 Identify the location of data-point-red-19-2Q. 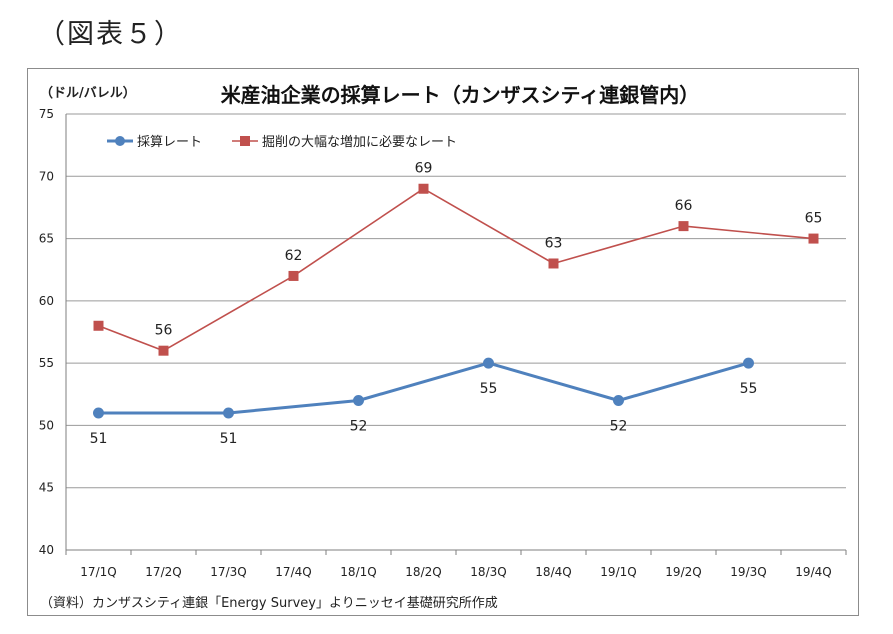
(683, 226).